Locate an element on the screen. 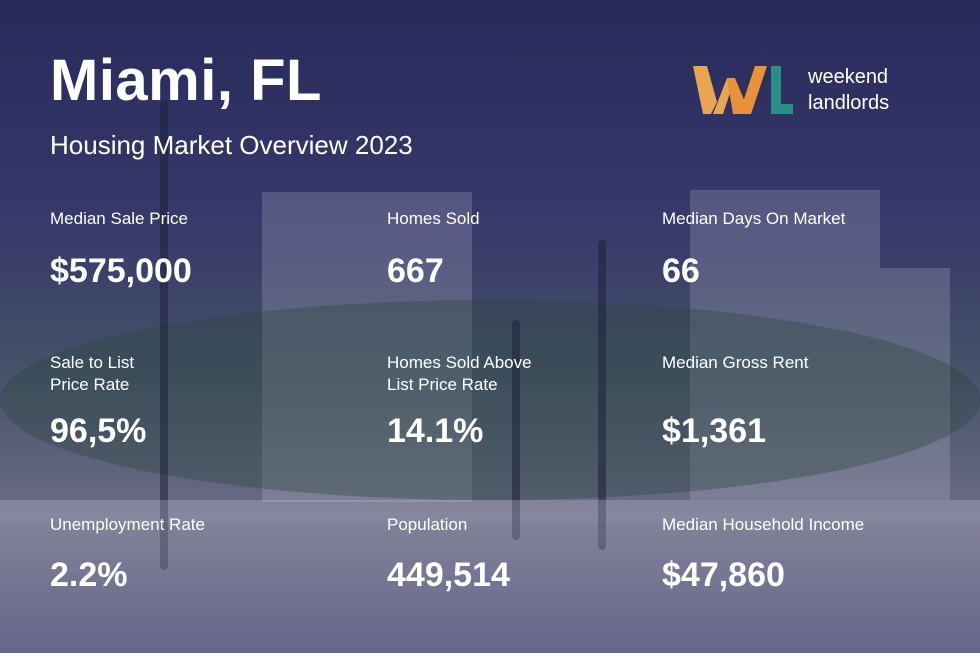 The height and width of the screenshot is (653, 980). stat-value: 66 is located at coordinates (681, 271).